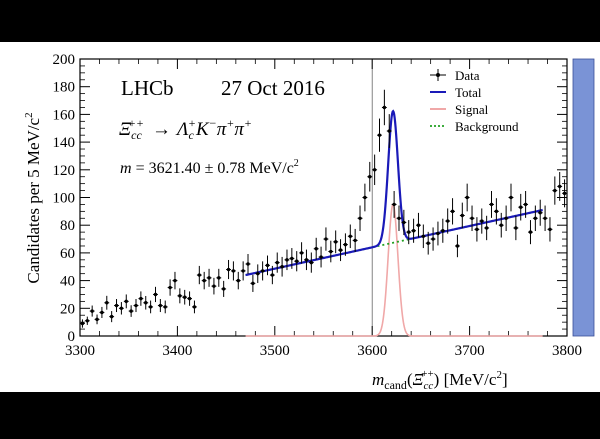  I want to click on y-tick-label: 60, so click(67, 254).